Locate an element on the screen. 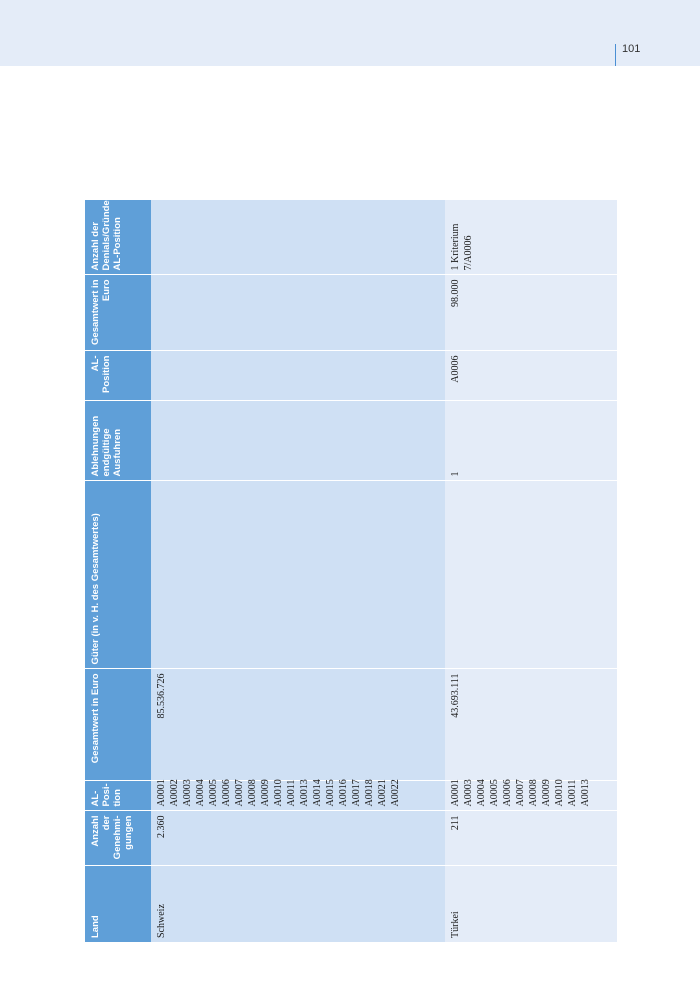 The image size is (700, 990). al-position-item: A0016 is located at coordinates (343, 793).